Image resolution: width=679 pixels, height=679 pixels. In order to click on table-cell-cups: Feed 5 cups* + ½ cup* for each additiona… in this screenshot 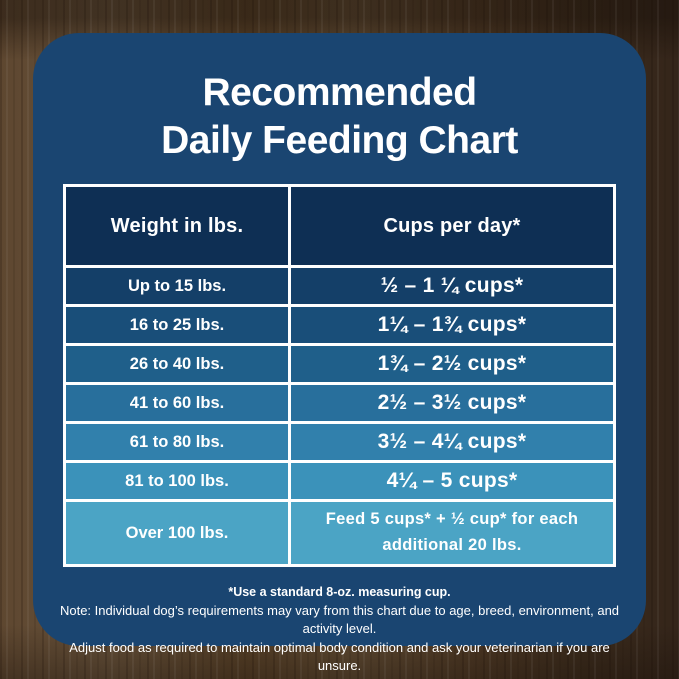, I will do `click(452, 533)`.